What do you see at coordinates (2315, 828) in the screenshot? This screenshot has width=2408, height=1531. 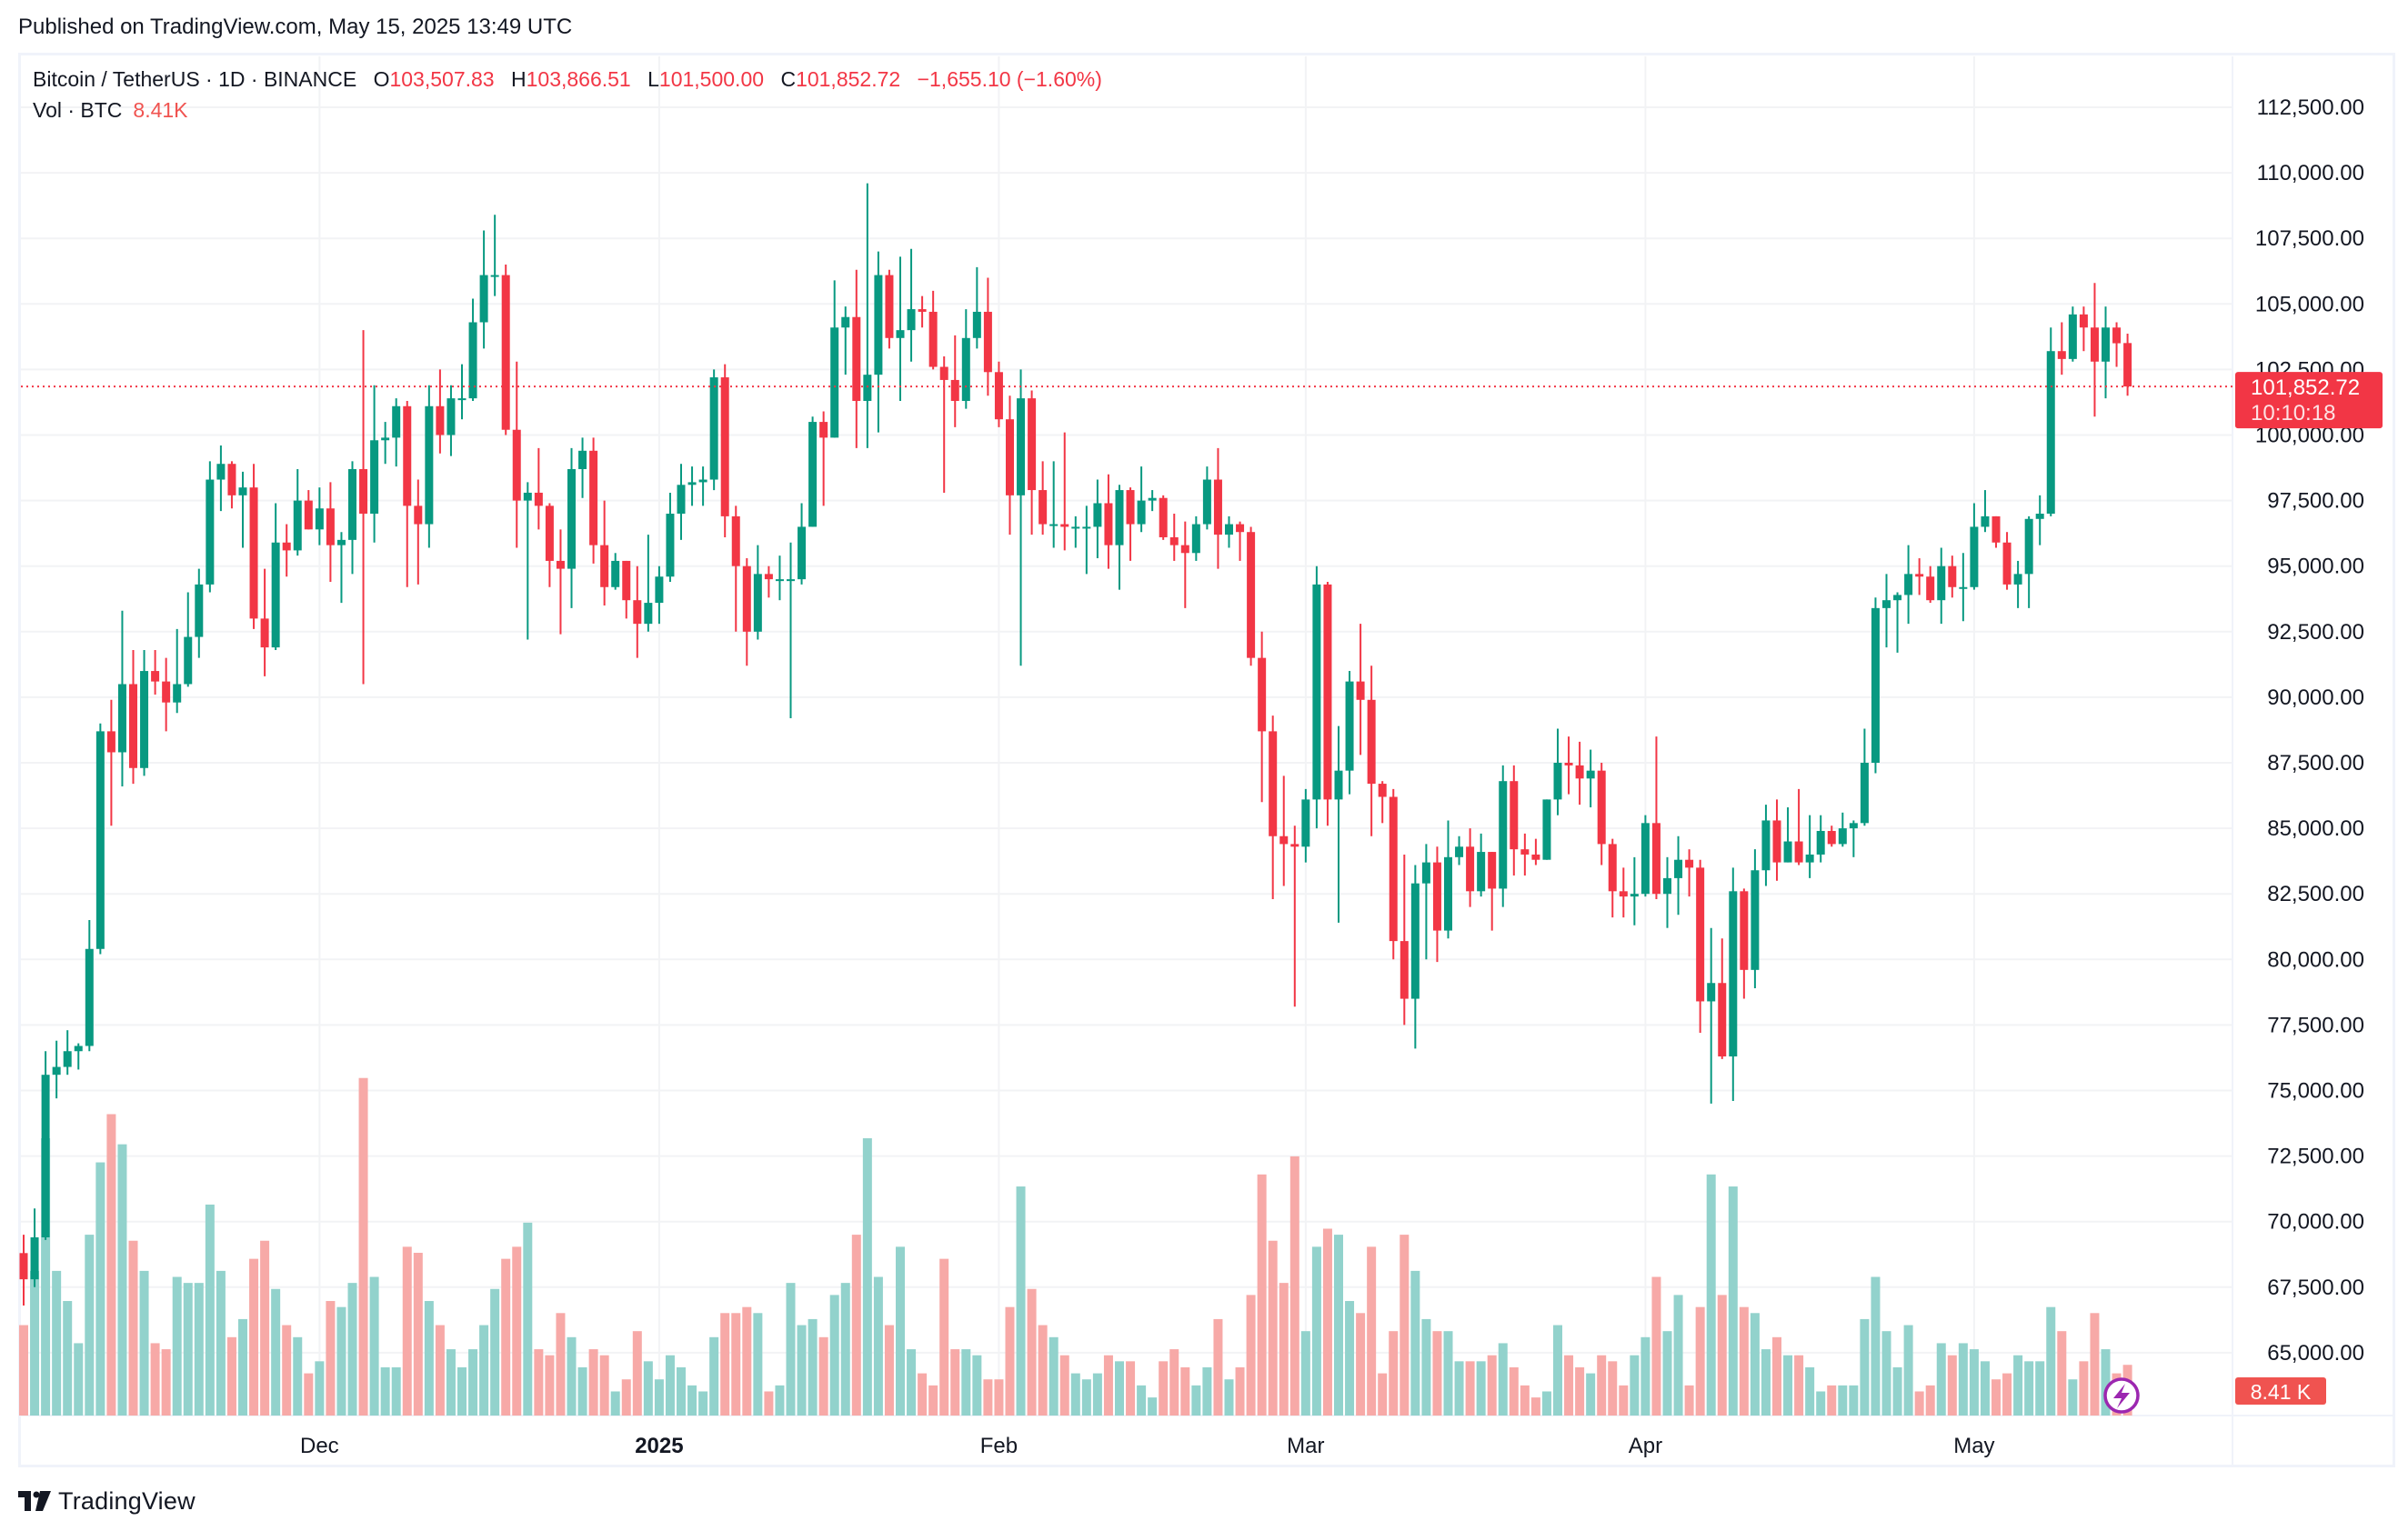 I see `y-tick-label: 85,000.00` at bounding box center [2315, 828].